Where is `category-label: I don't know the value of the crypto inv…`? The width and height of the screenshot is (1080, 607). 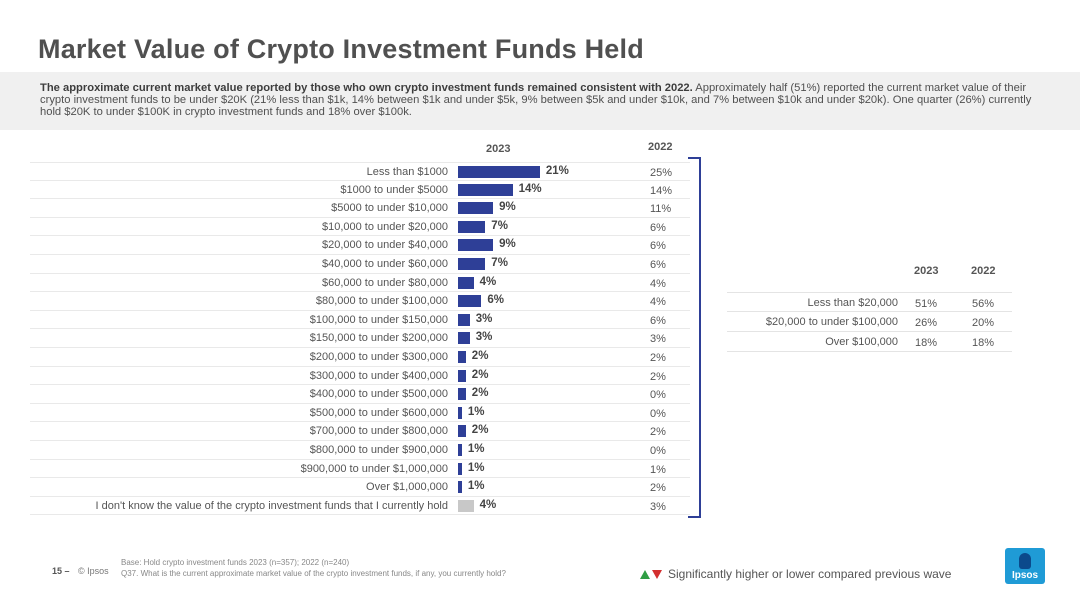
category-label: I don't know the value of the crypto inv… is located at coordinates (271, 505).